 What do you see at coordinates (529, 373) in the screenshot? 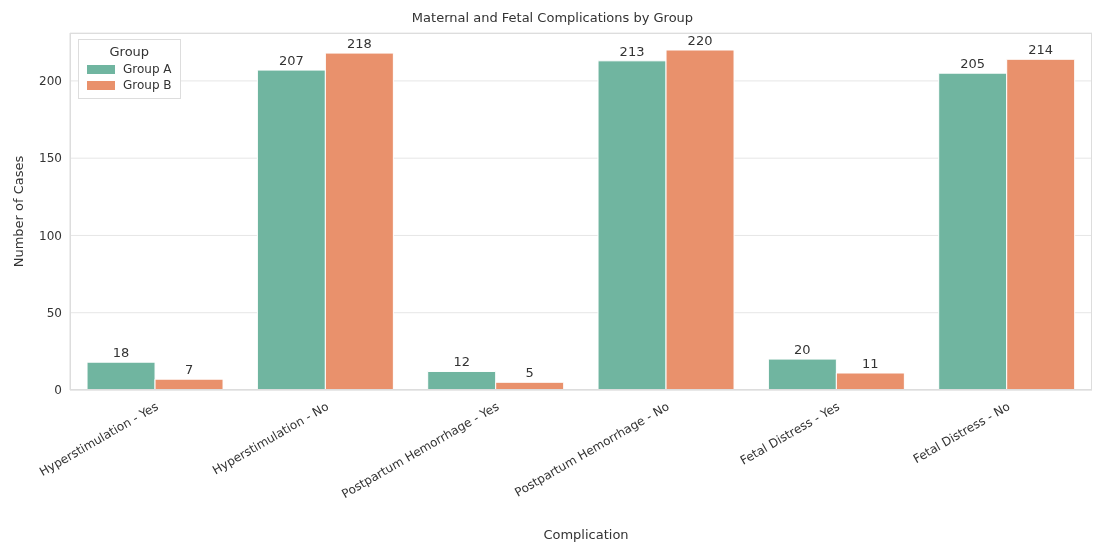
I see `data-label: 5` at bounding box center [529, 373].